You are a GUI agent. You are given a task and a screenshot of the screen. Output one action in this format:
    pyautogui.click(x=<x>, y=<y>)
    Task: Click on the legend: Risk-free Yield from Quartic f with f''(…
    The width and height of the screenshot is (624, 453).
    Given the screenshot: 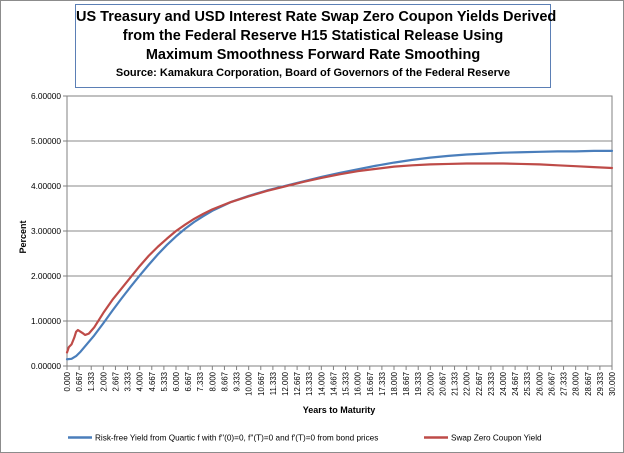 What is the action you would take?
    pyautogui.click(x=305, y=438)
    